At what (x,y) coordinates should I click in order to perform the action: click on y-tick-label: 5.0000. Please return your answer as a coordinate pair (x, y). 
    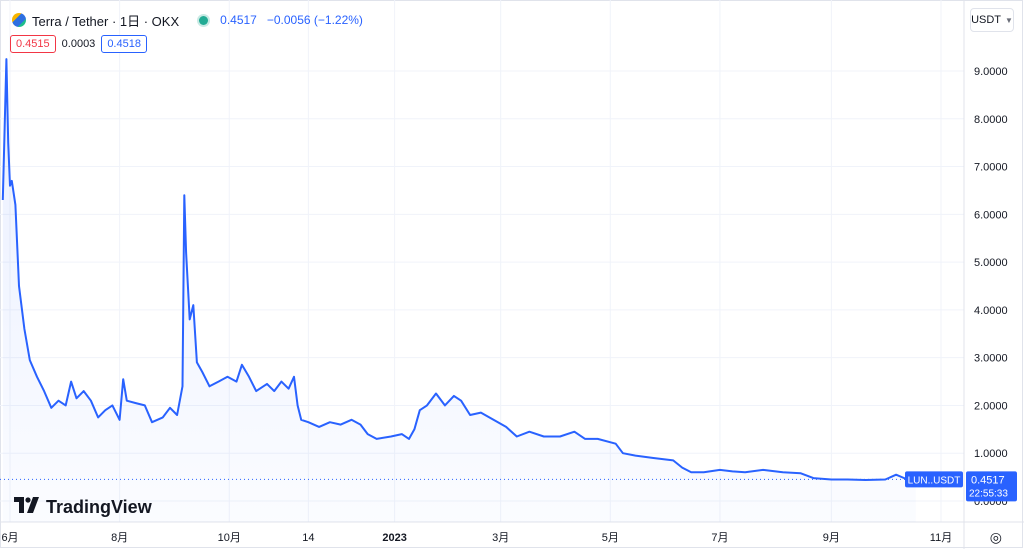
    Looking at the image, I should click on (991, 263).